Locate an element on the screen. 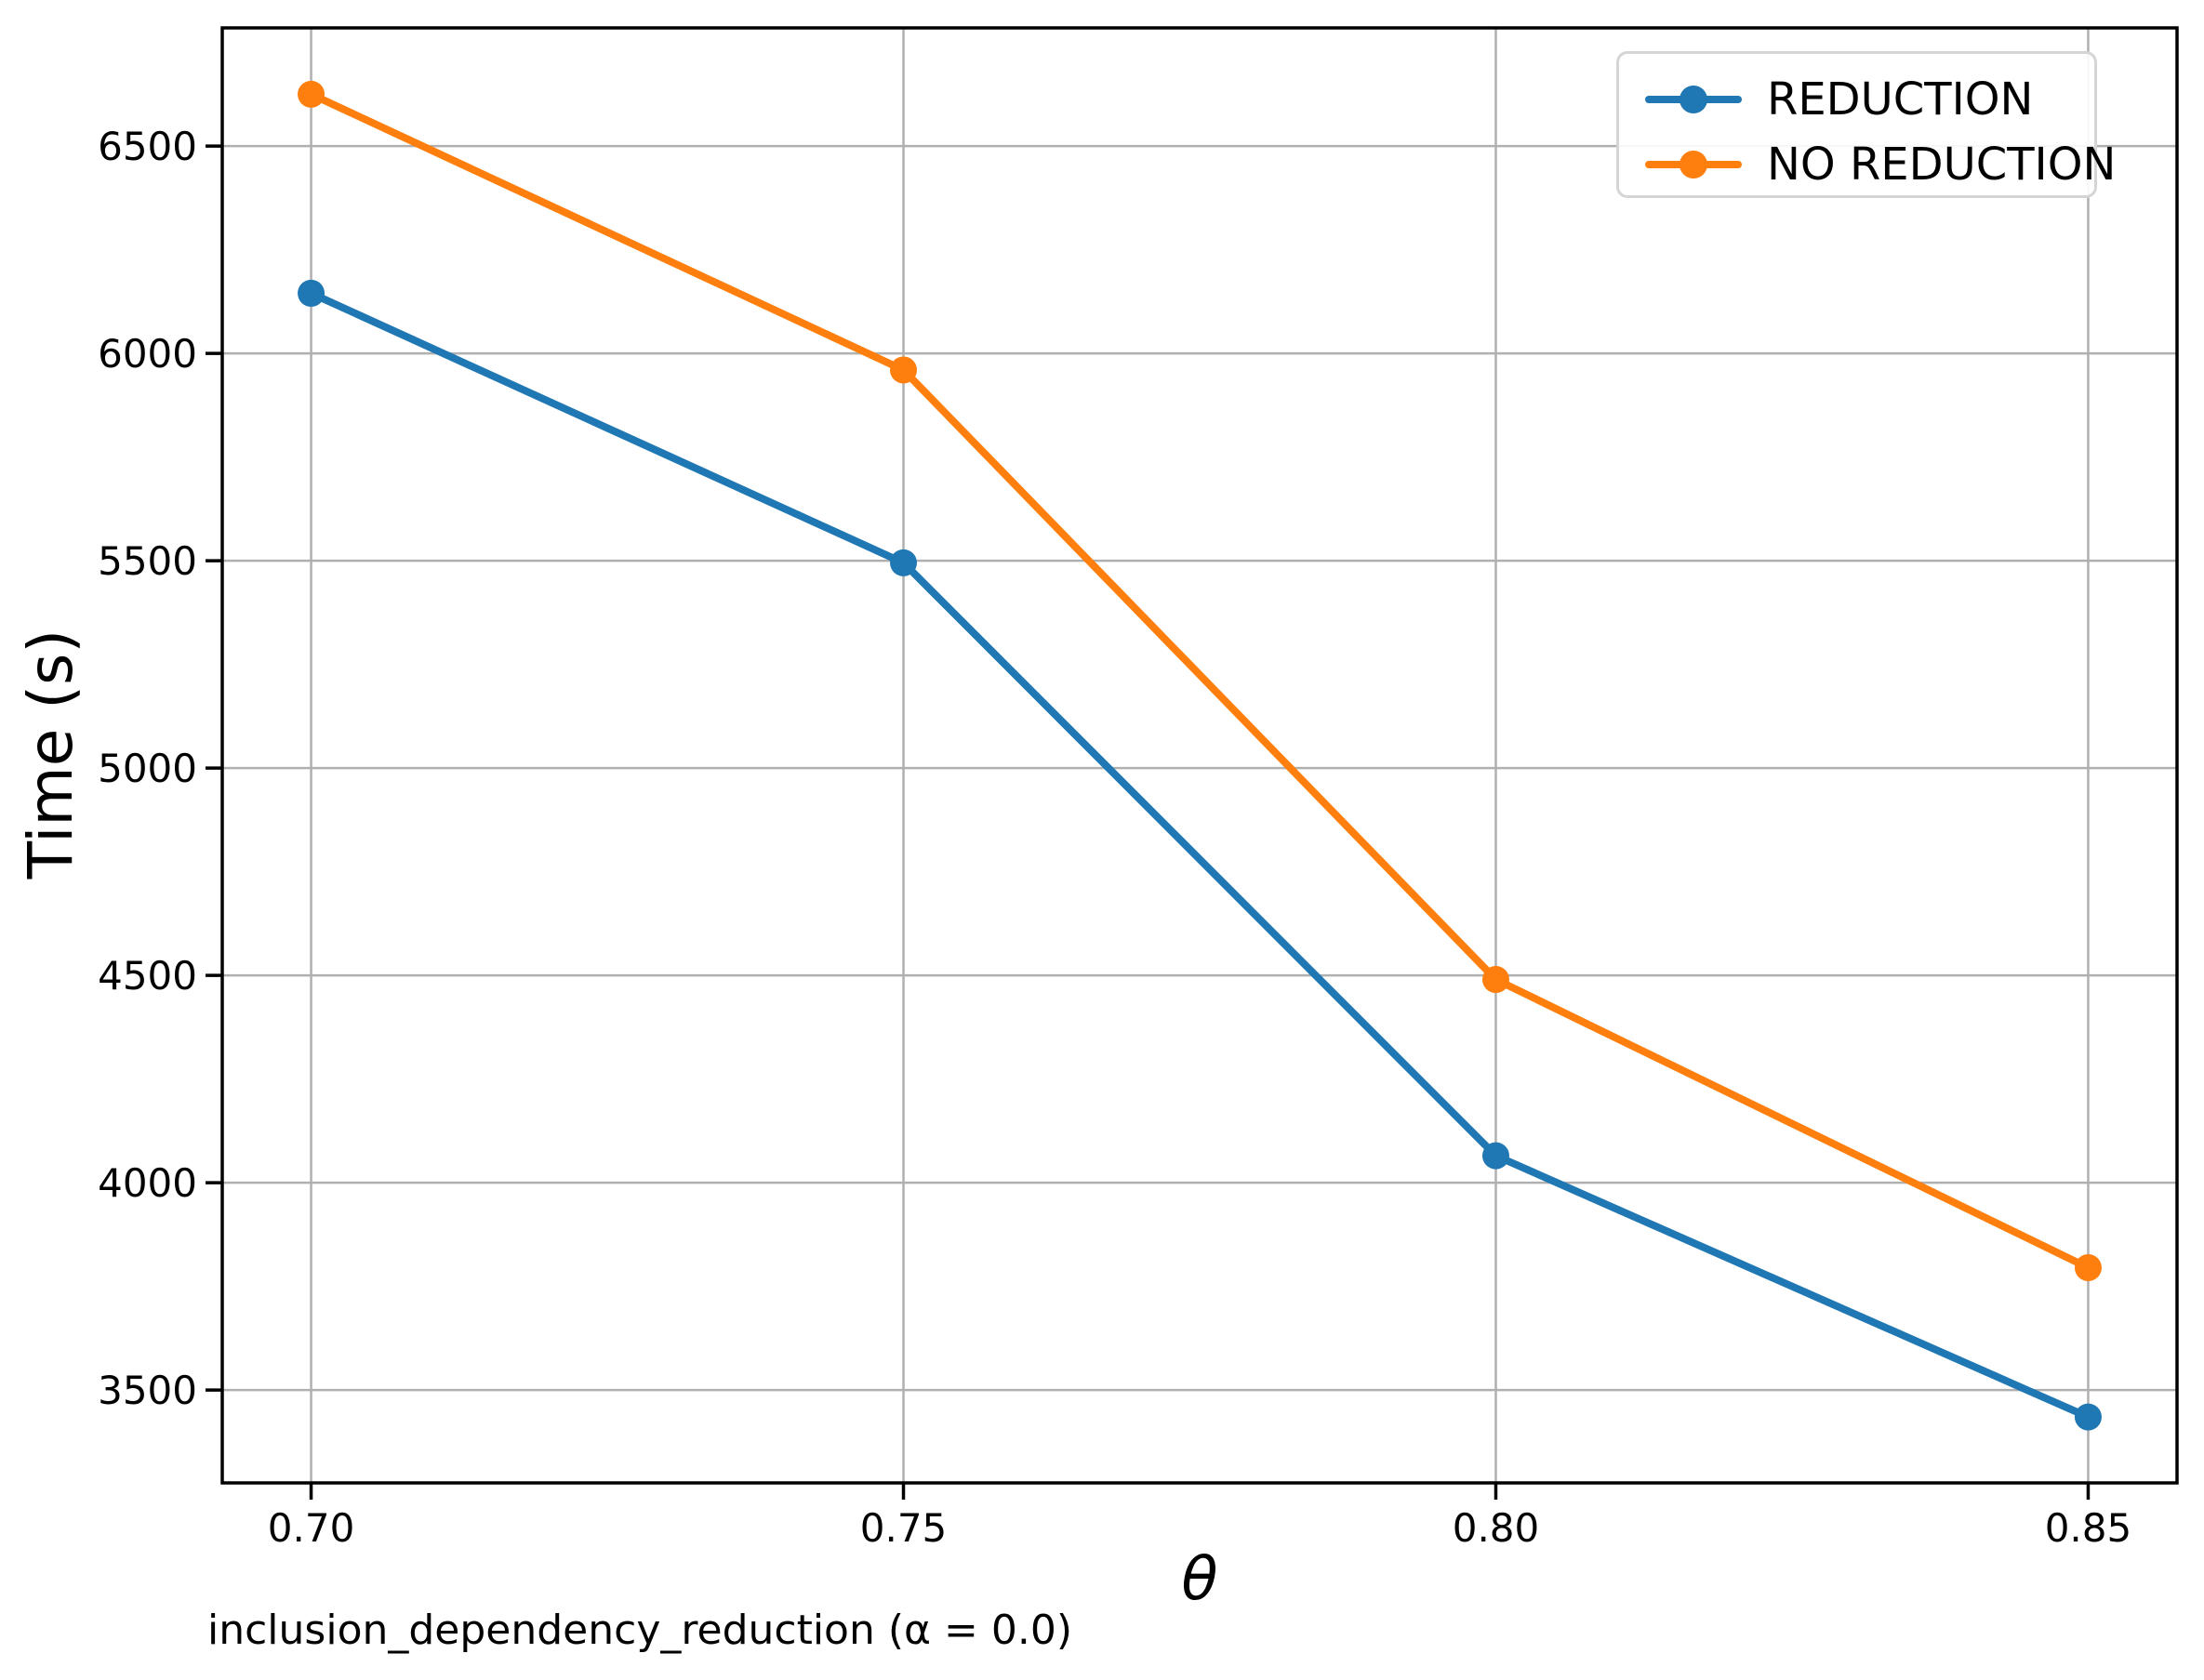 Image resolution: width=2204 pixels, height=1680 pixels. x-tick-label: 0.80 is located at coordinates (1496, 1528).